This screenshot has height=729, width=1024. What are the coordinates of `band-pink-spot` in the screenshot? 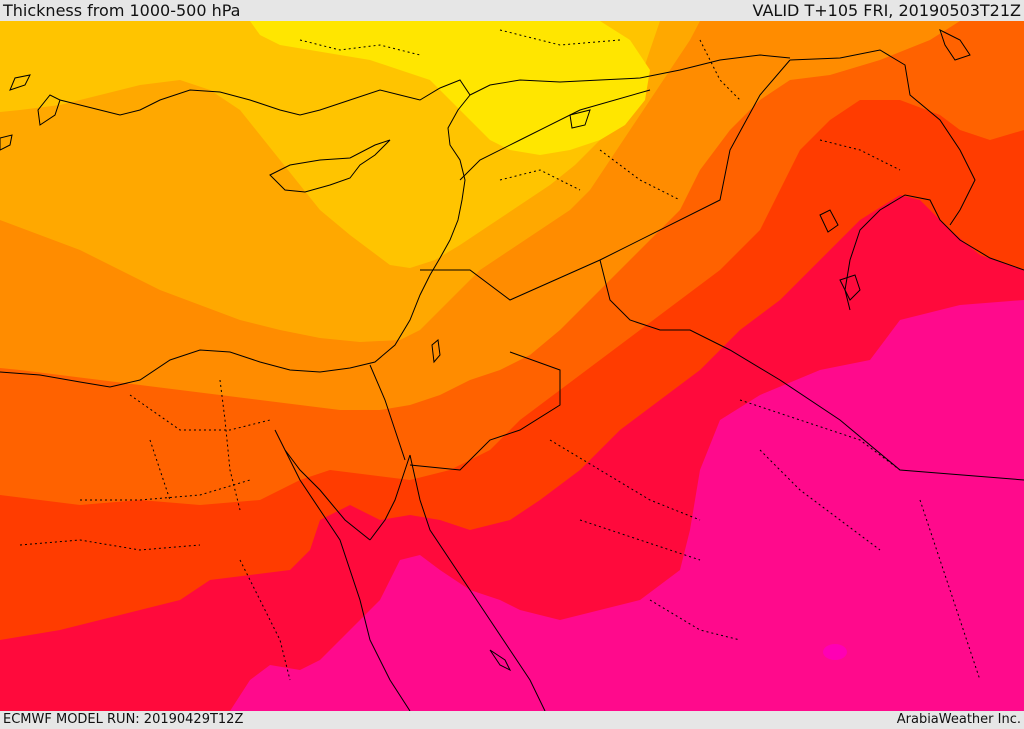 It's located at (835, 652).